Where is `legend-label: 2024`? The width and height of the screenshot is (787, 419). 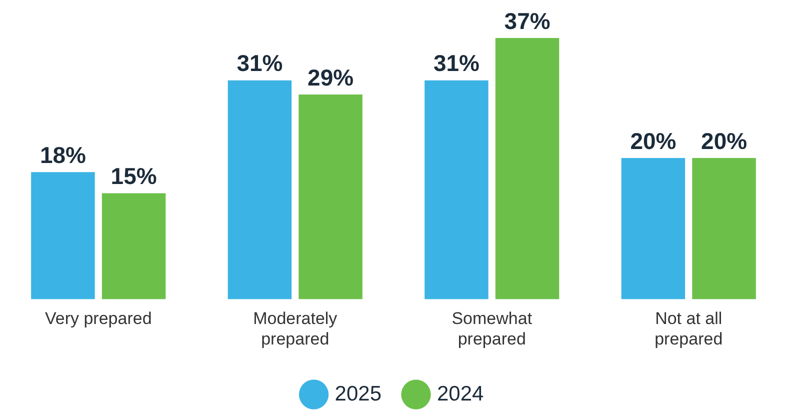
legend-label: 2024 is located at coordinates (460, 394).